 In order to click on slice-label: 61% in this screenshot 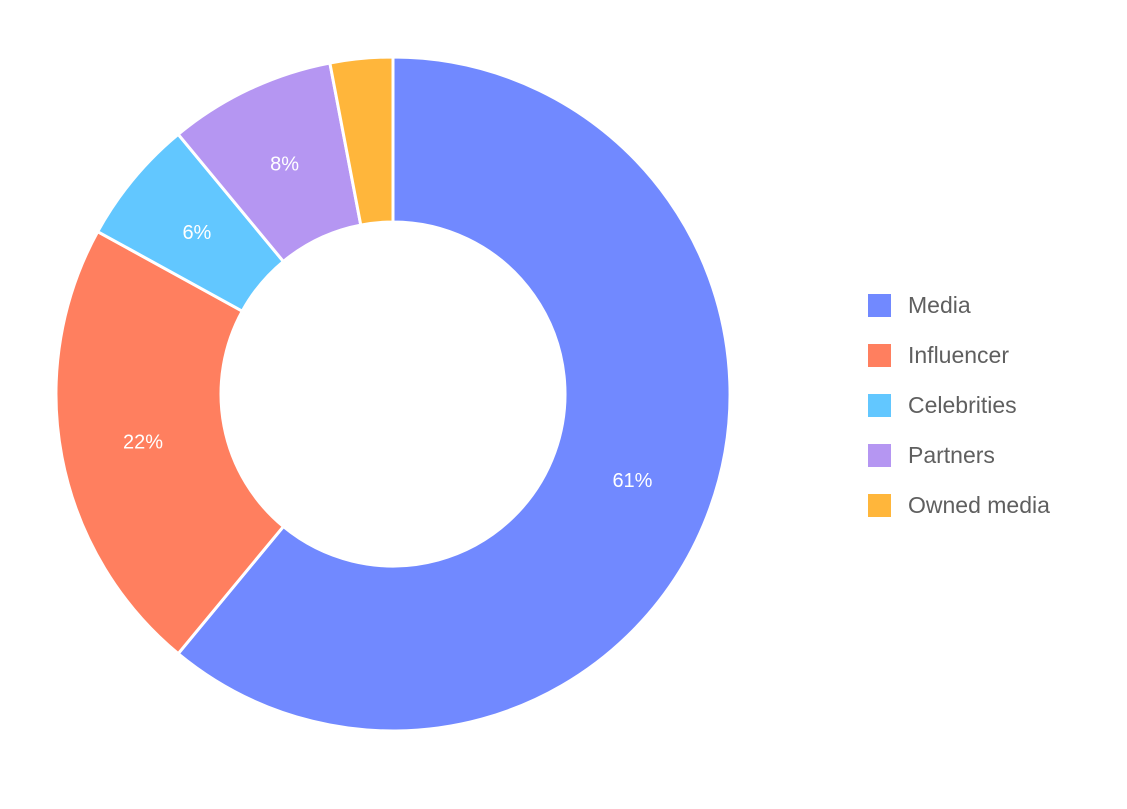, I will do `click(632, 481)`.